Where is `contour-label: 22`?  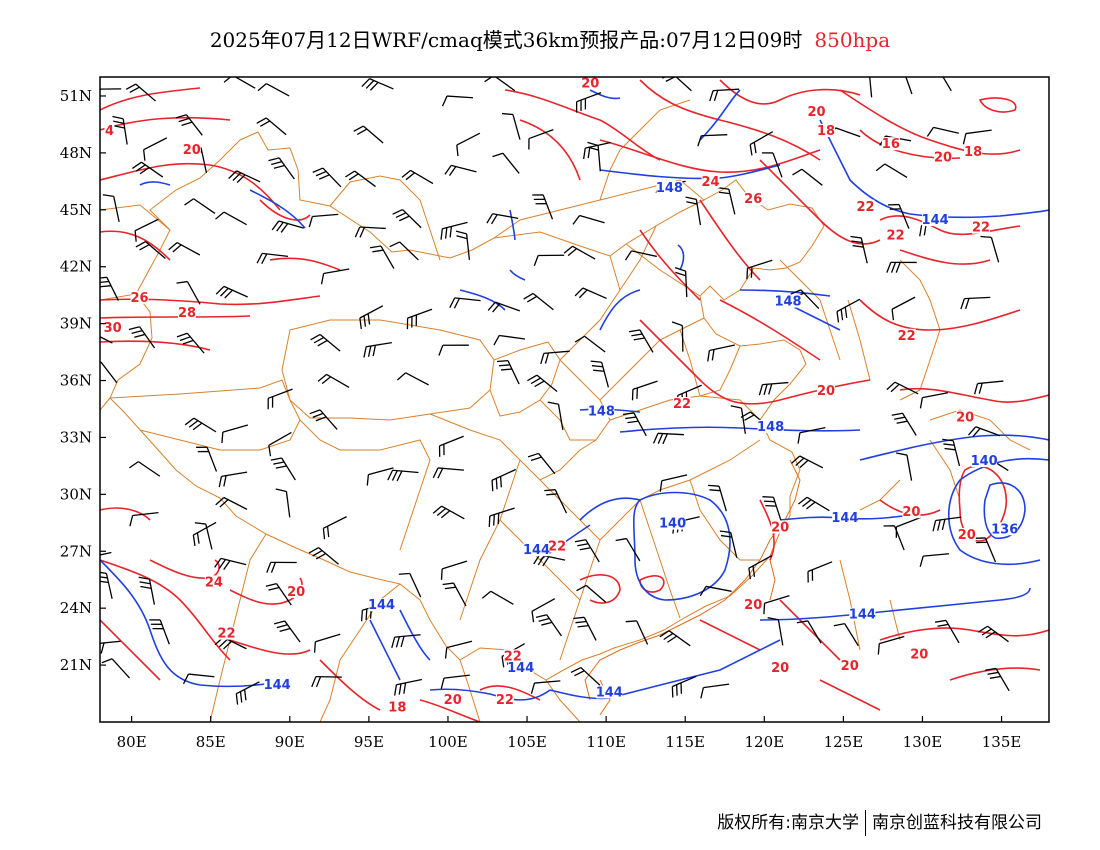 contour-label: 22 is located at coordinates (865, 207).